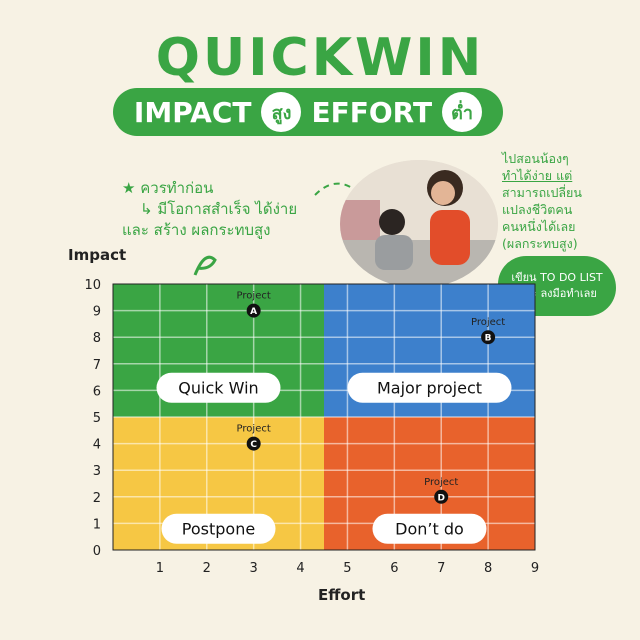  Describe the element at coordinates (177, 188) in the screenshot. I see `note-line: ควรทำก่อน` at that location.